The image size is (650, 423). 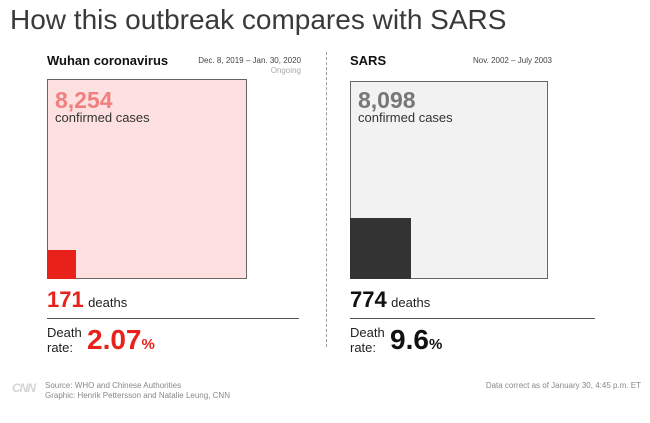 I want to click on wuhan-deaths-number: 171, so click(x=65, y=299).